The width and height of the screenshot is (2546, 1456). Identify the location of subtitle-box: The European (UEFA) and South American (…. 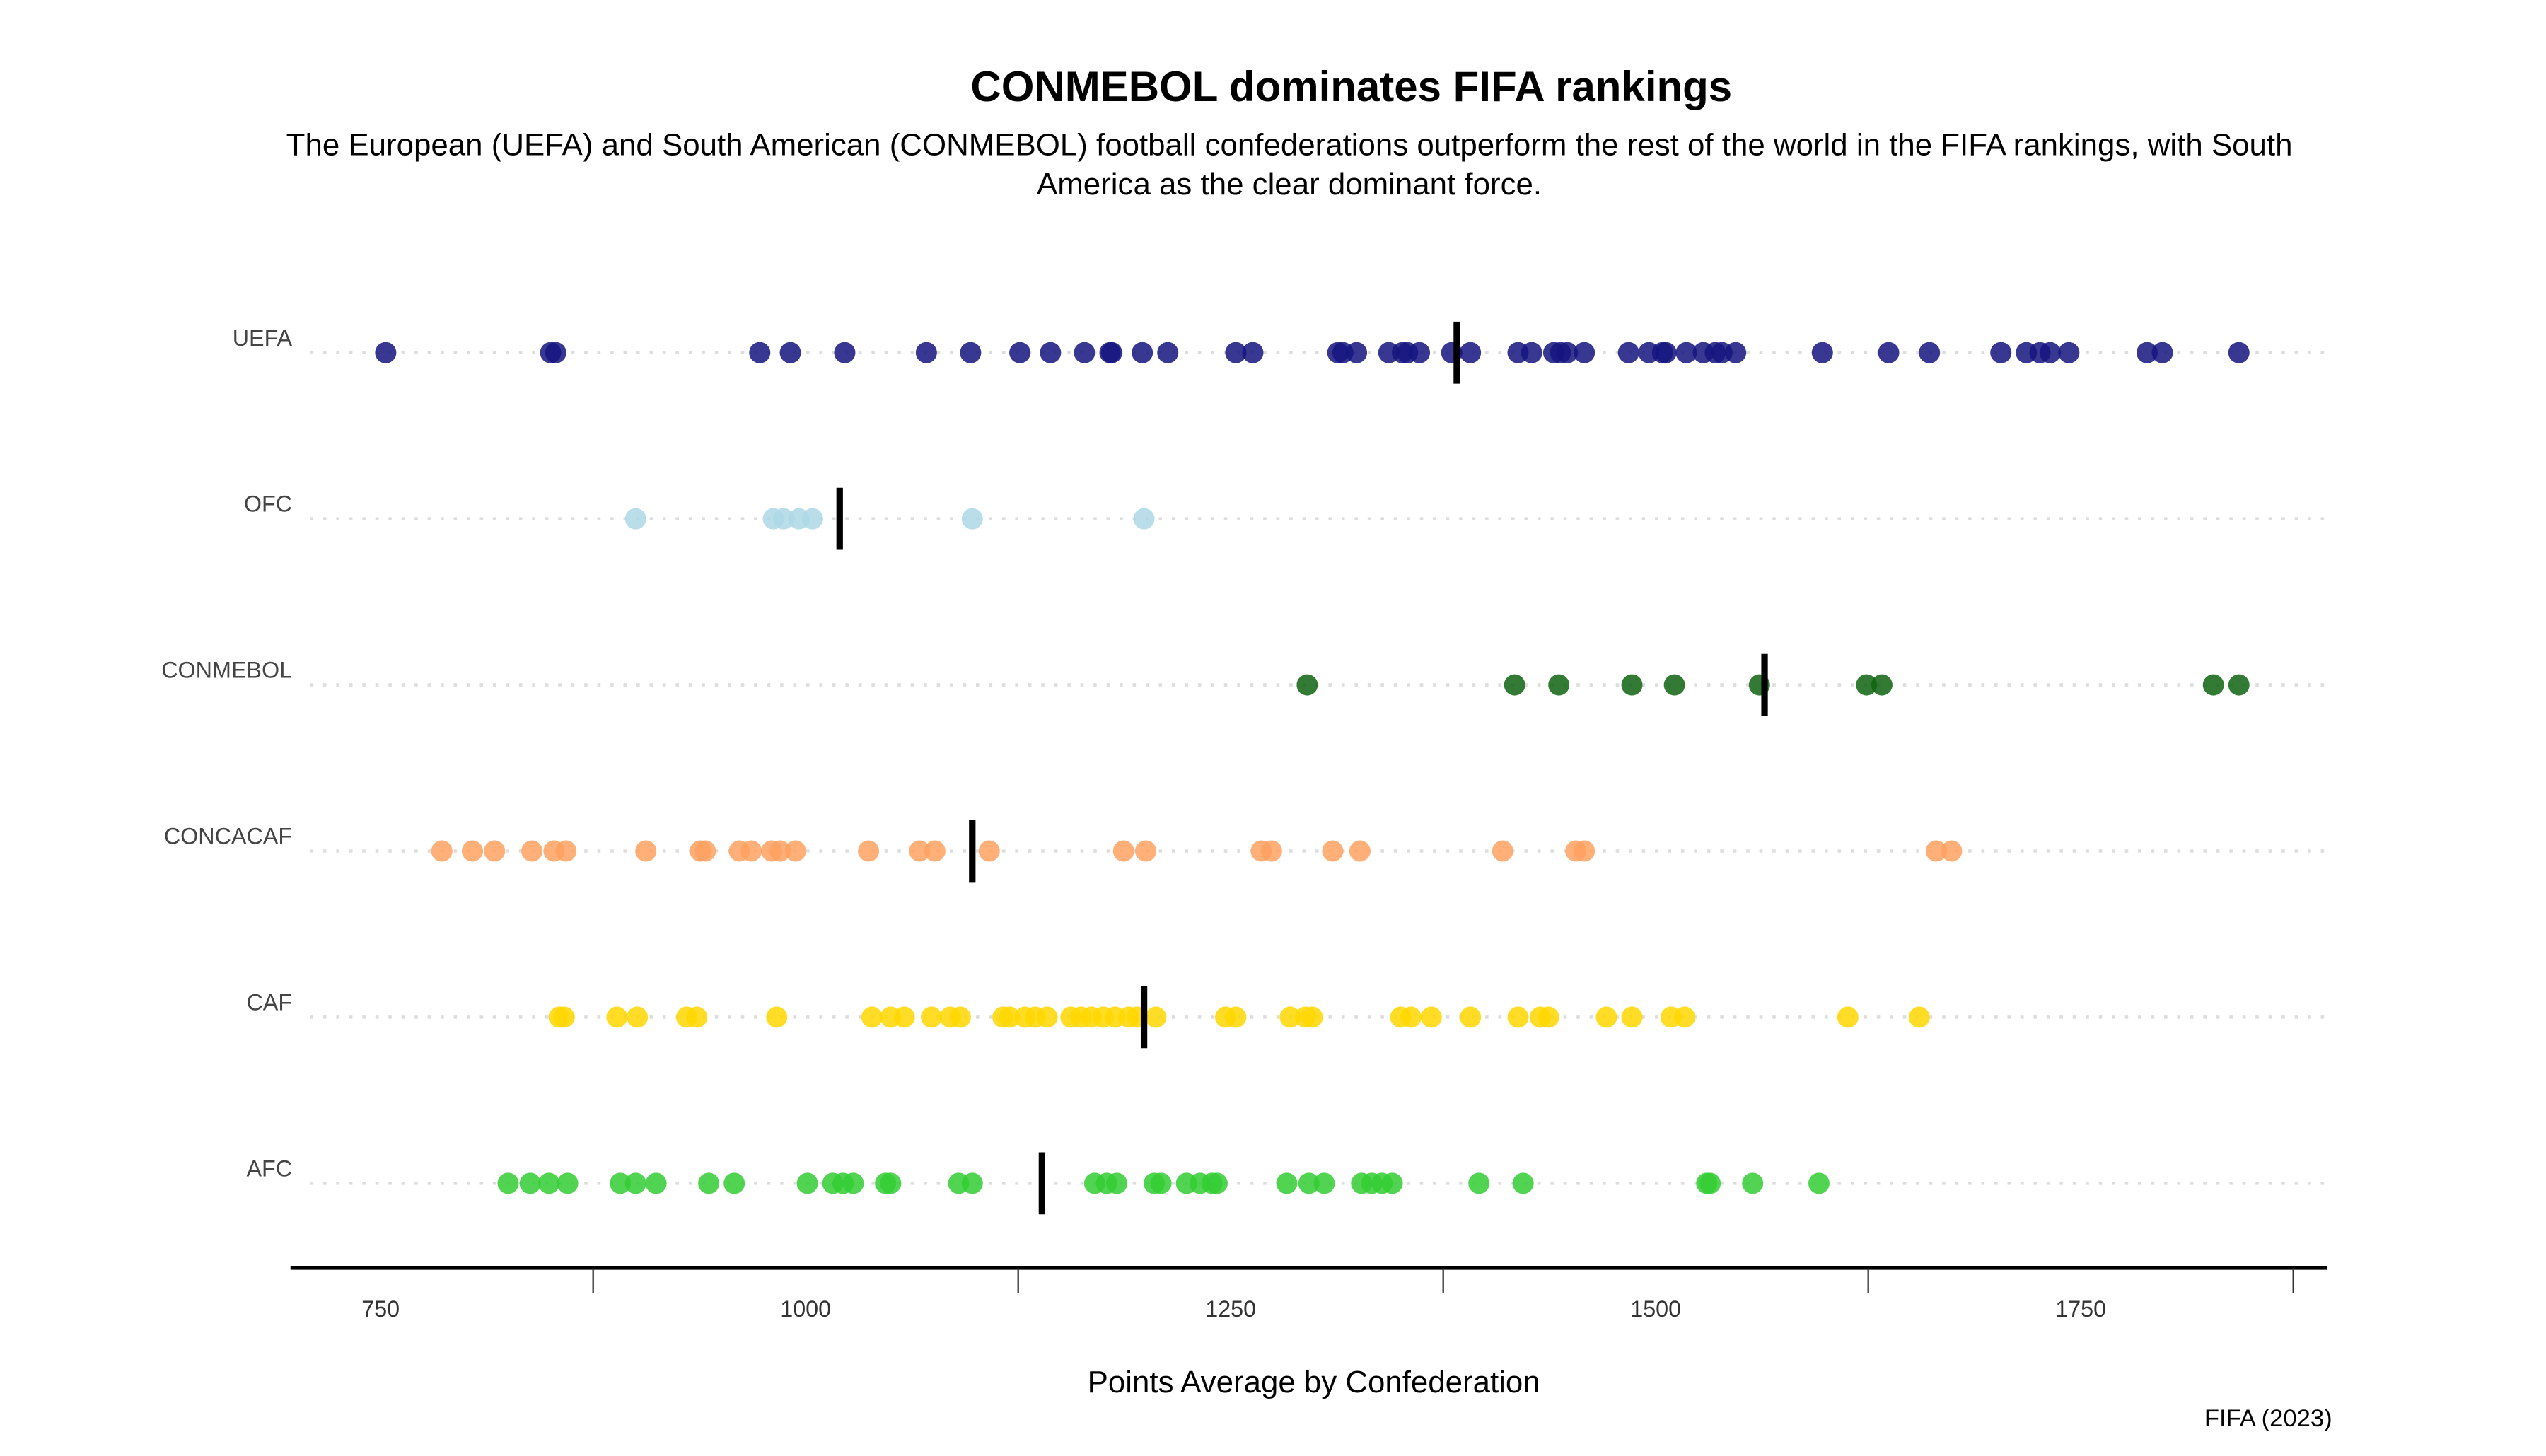
(1289, 166).